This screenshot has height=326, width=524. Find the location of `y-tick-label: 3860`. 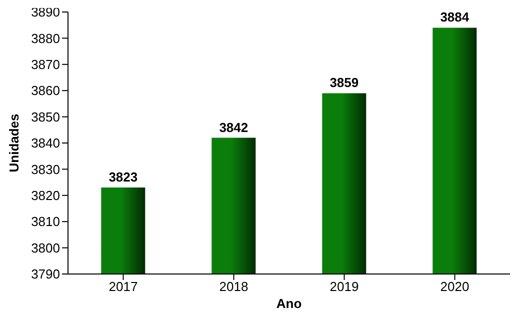

y-tick-label: 3860 is located at coordinates (45, 90).